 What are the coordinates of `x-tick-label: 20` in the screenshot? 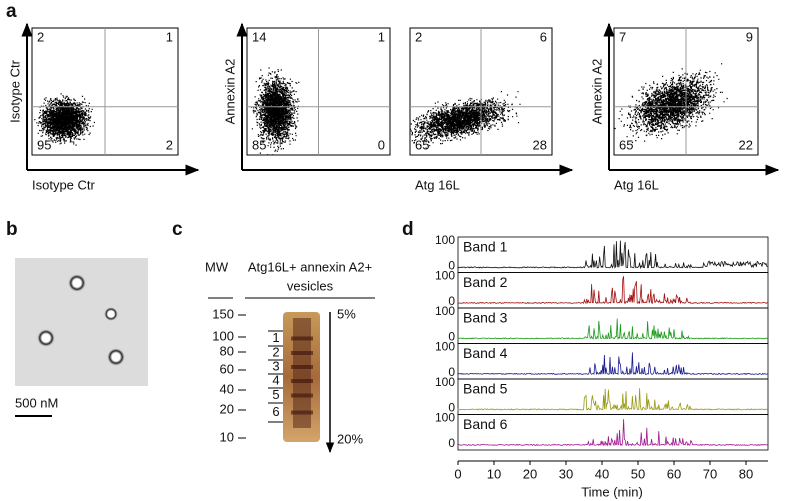 It's located at (530, 473).